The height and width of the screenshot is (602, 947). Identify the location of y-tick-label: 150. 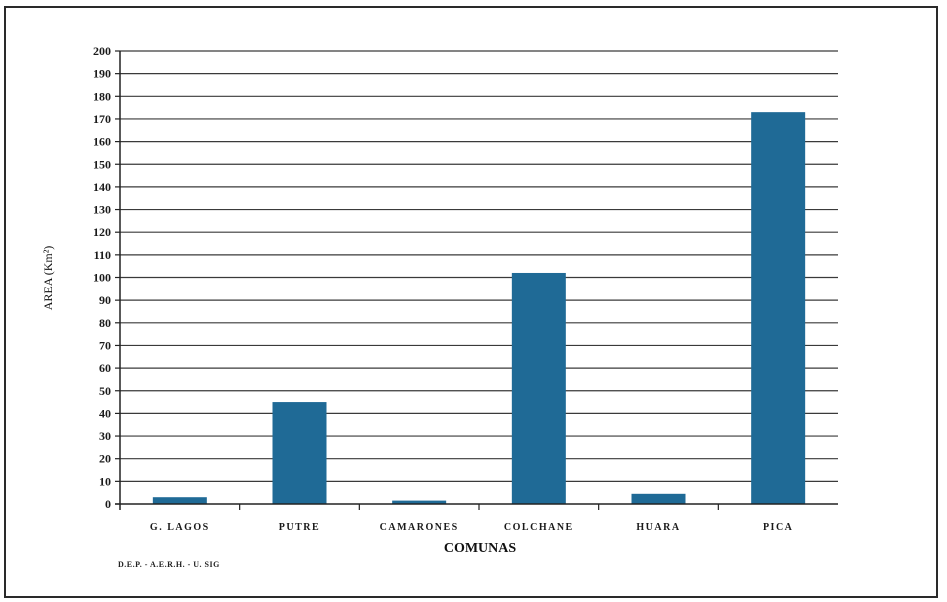
(102, 164).